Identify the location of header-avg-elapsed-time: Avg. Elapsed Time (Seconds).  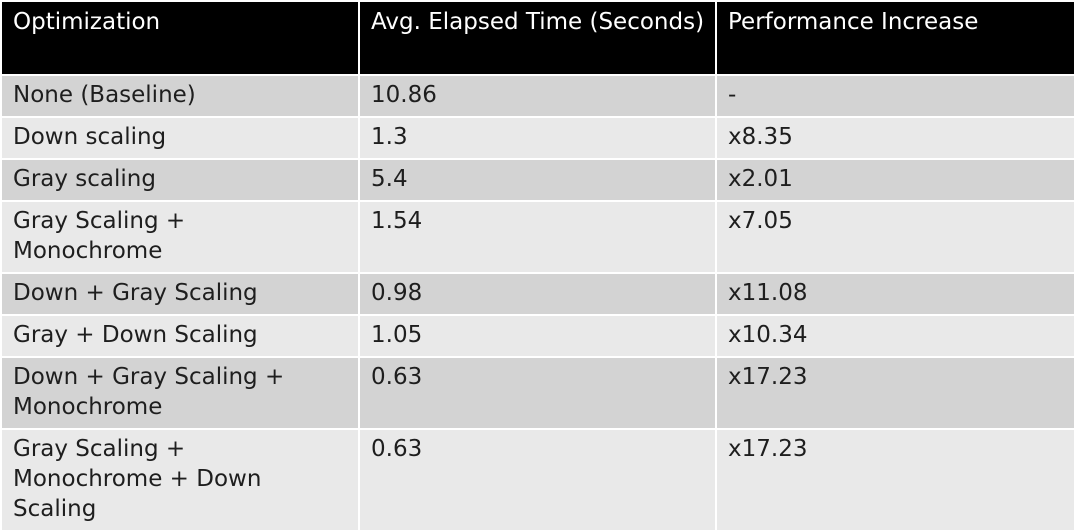
(537, 38).